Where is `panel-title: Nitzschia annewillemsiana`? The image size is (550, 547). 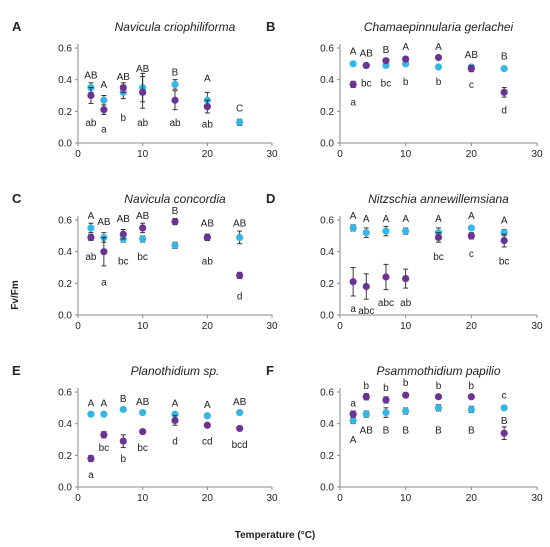 panel-title: Nitzschia annewillemsiana is located at coordinates (438, 199).